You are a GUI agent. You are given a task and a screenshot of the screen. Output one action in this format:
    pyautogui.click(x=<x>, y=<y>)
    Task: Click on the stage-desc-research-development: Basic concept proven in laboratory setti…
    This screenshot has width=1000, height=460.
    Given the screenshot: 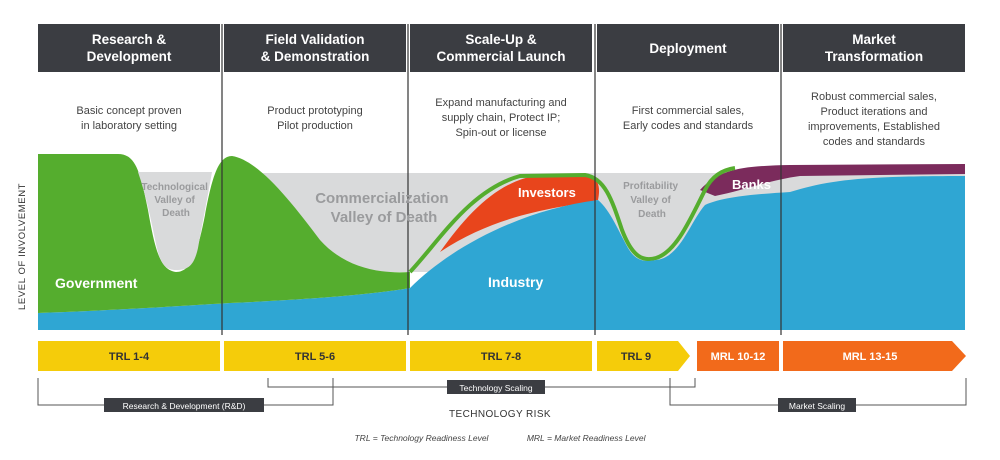 What is the action you would take?
    pyautogui.click(x=129, y=118)
    